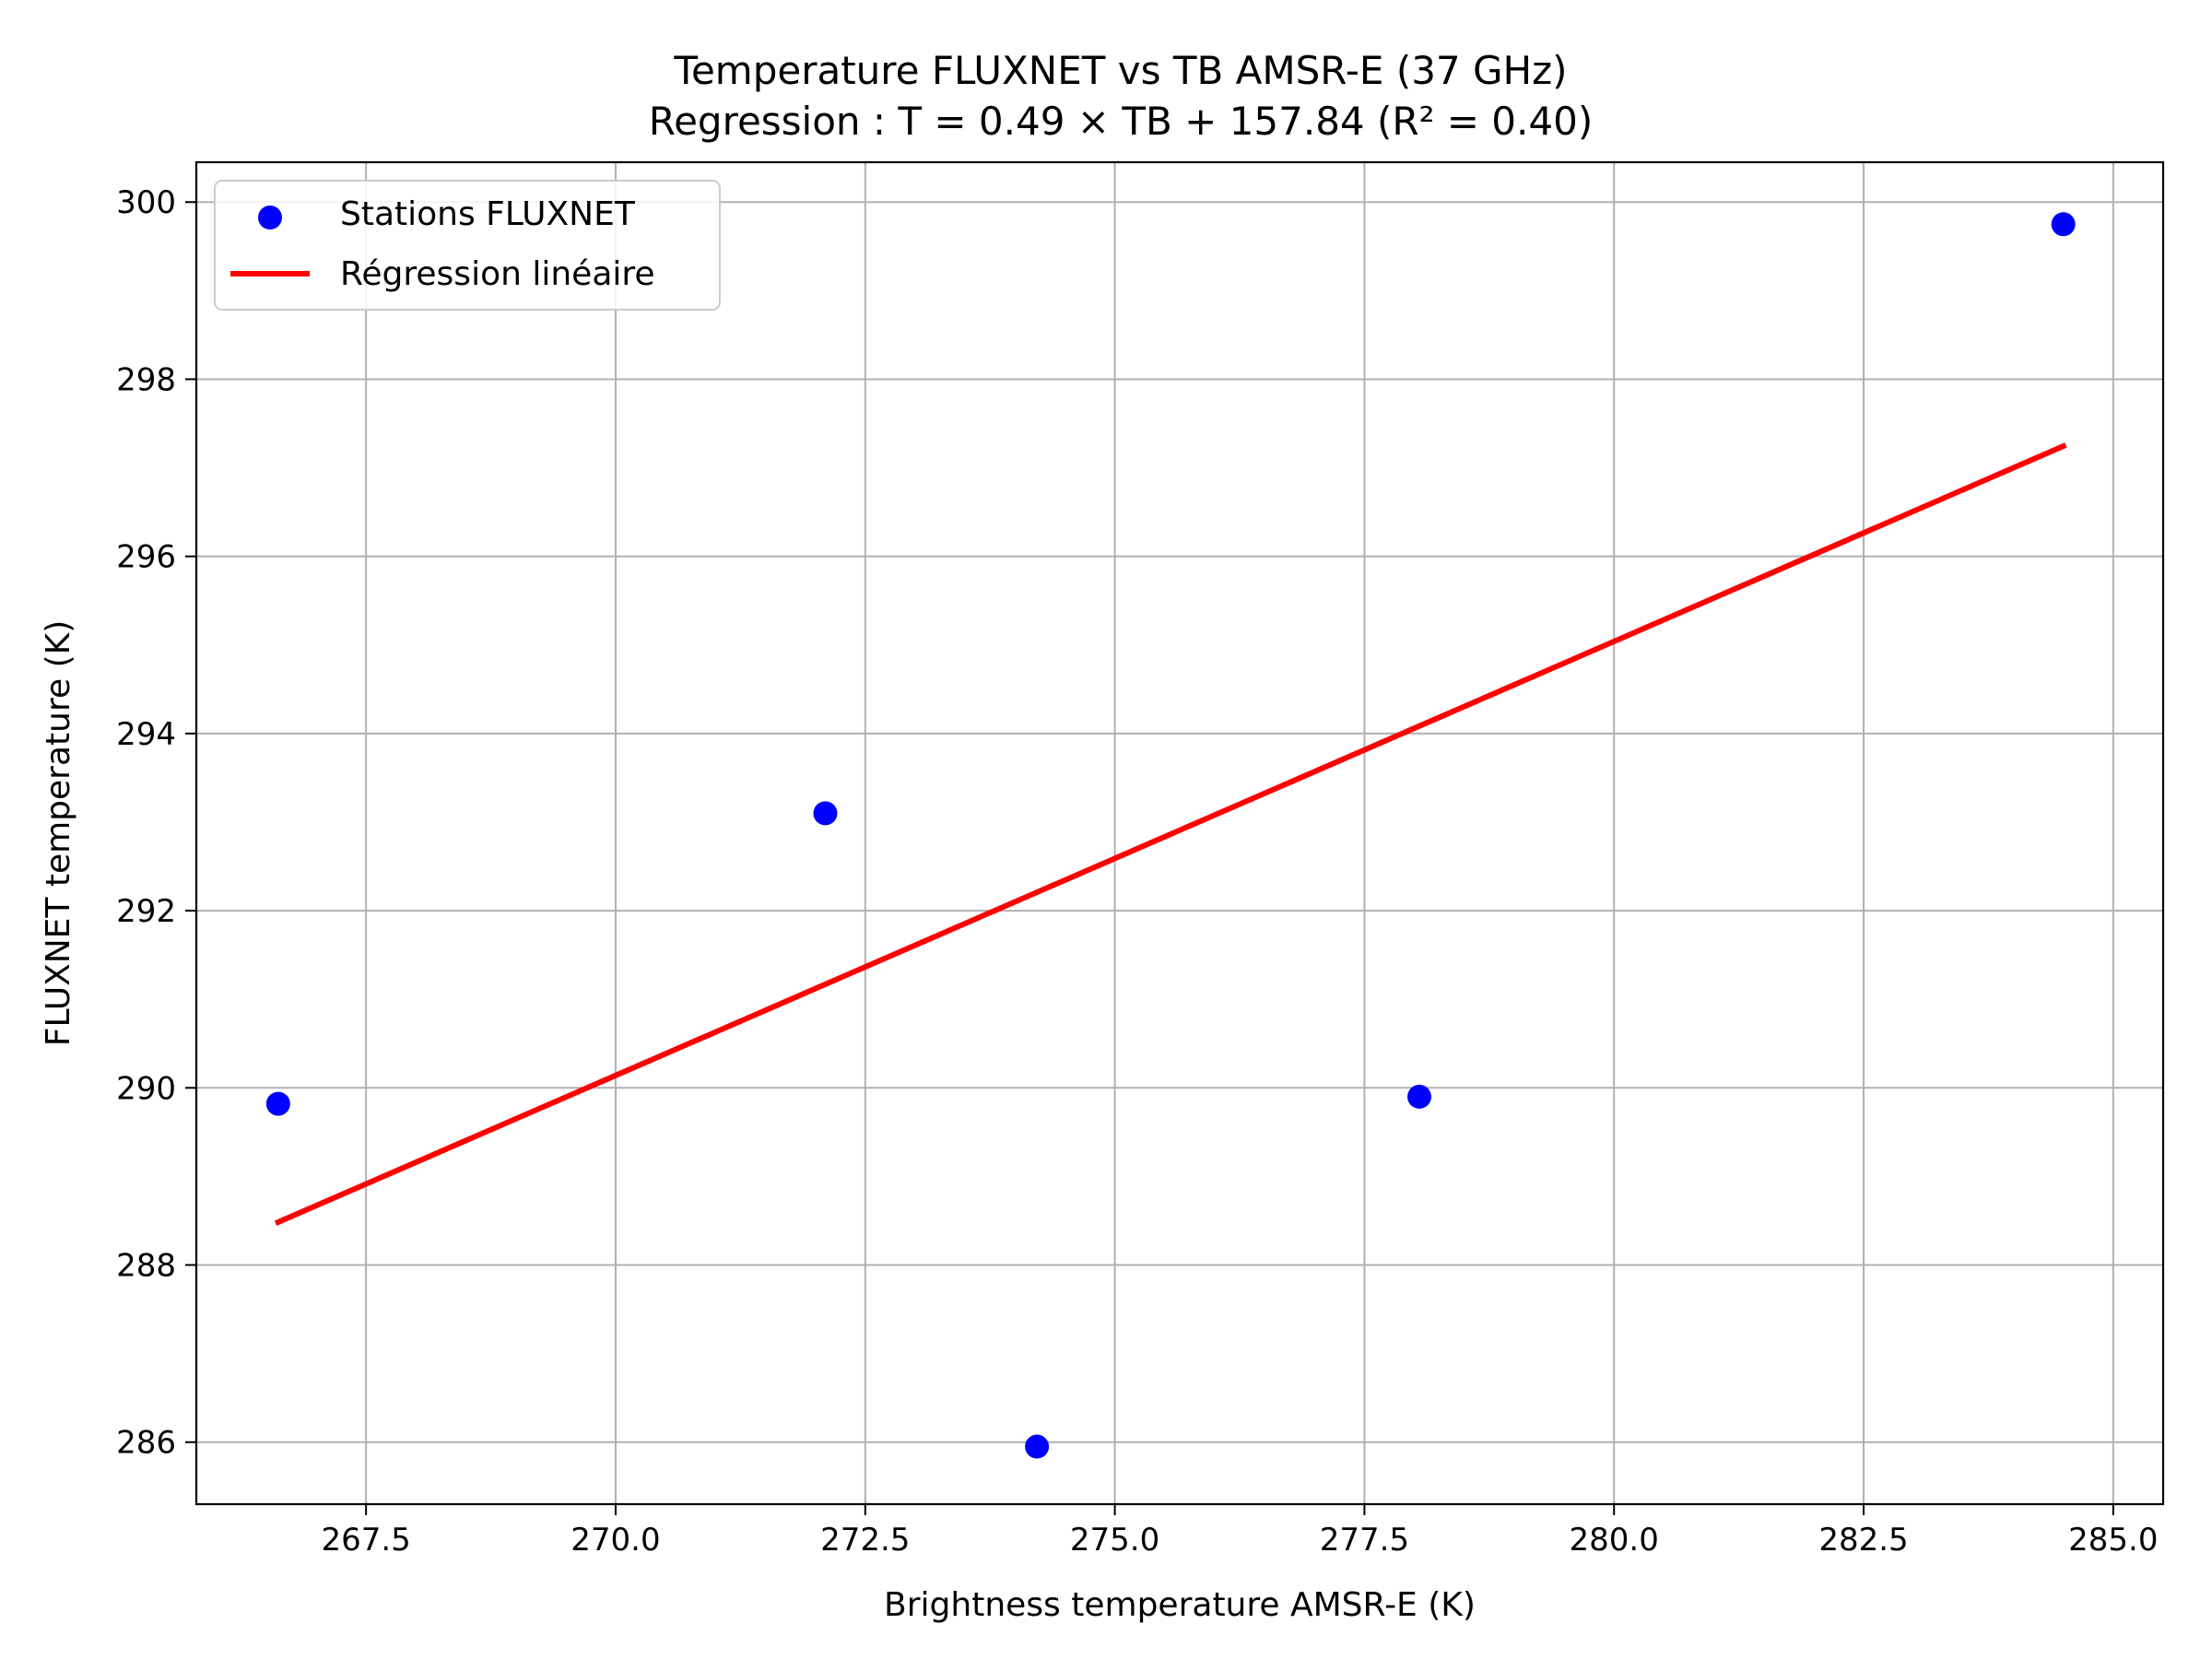  What do you see at coordinates (865, 1540) in the screenshot?
I see `x-tick-label: 272.5` at bounding box center [865, 1540].